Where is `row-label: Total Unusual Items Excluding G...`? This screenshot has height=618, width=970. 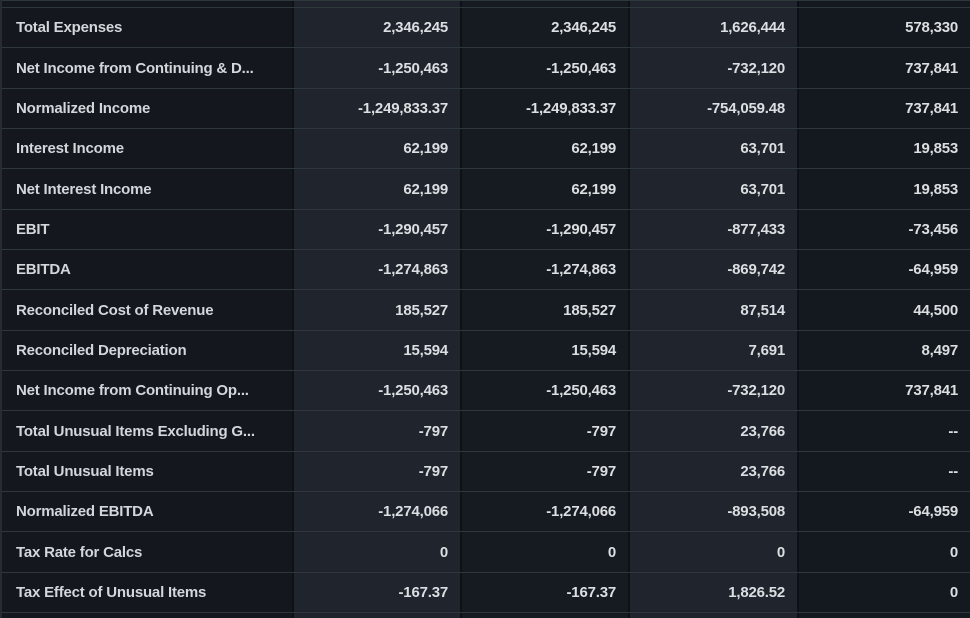
row-label: Total Unusual Items Excluding G... is located at coordinates (135, 431).